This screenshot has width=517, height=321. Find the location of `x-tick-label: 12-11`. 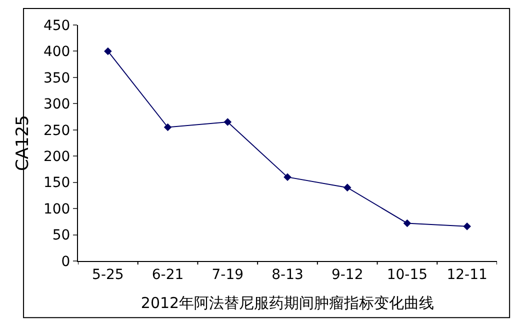

x-tick-label: 12-11 is located at coordinates (467, 274).